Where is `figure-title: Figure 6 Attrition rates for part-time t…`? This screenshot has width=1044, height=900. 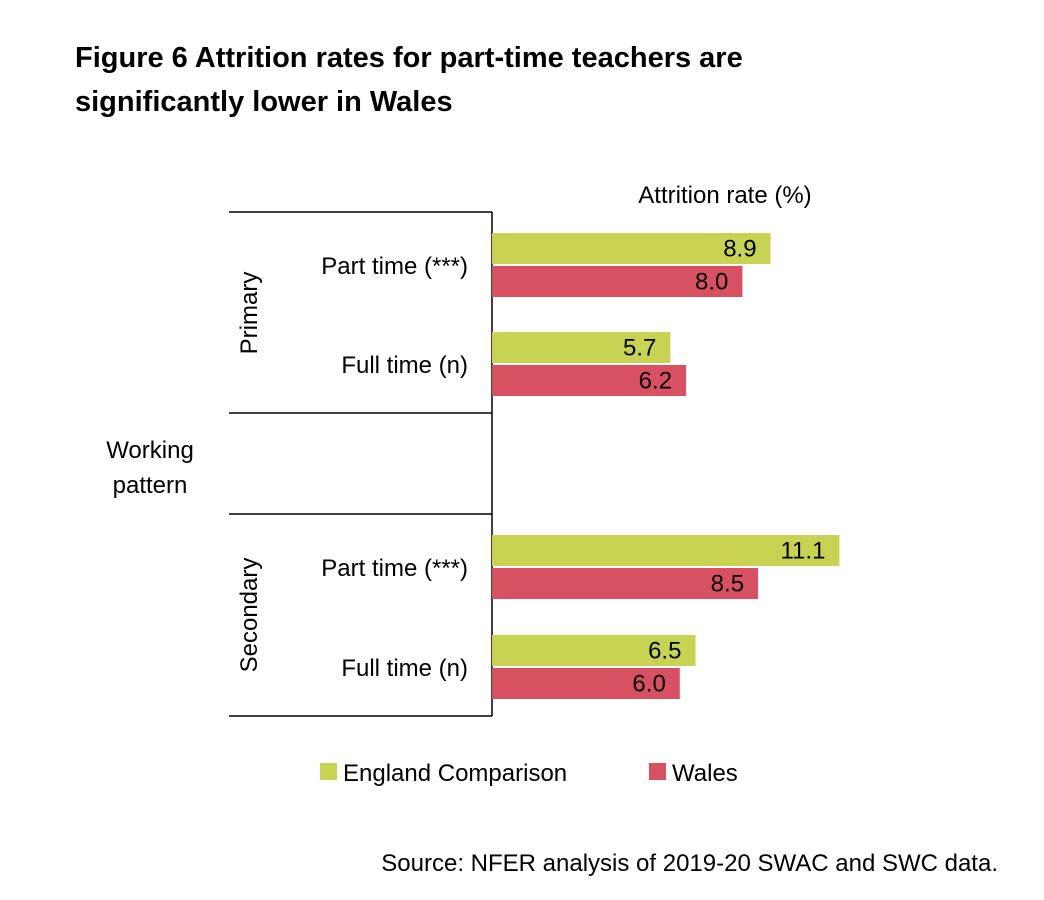
figure-title: Figure 6 Attrition rates for part-time t… is located at coordinates (525, 80).